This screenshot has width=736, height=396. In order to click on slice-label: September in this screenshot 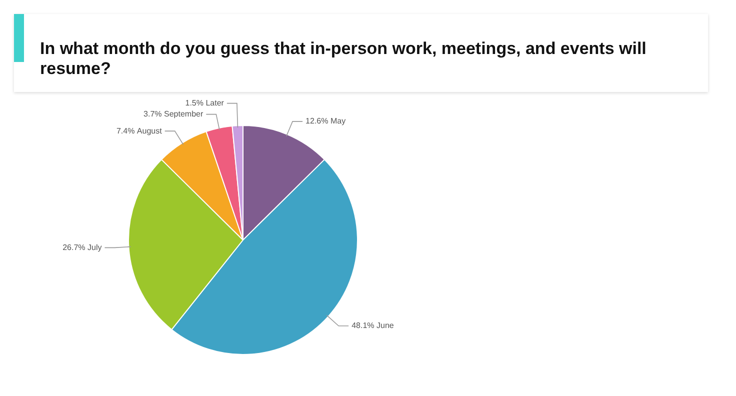, I will do `click(184, 114)`.